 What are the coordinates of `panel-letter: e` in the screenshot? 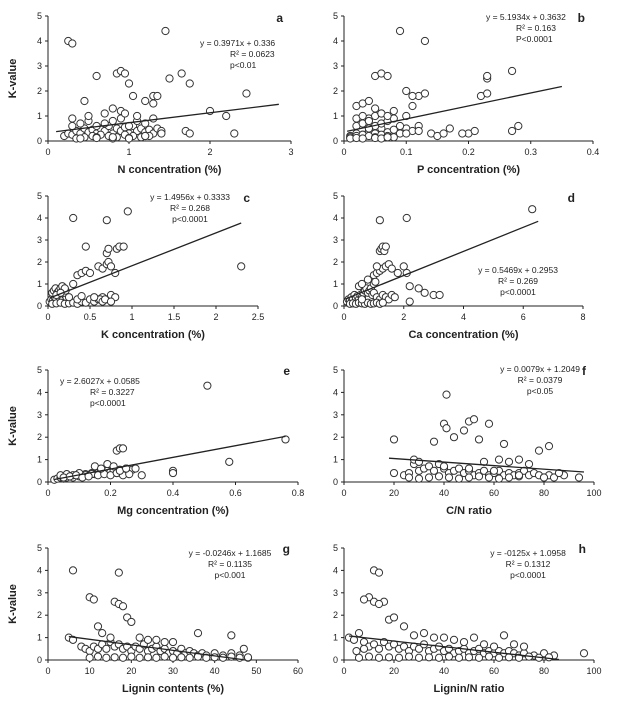 It's located at (286, 371).